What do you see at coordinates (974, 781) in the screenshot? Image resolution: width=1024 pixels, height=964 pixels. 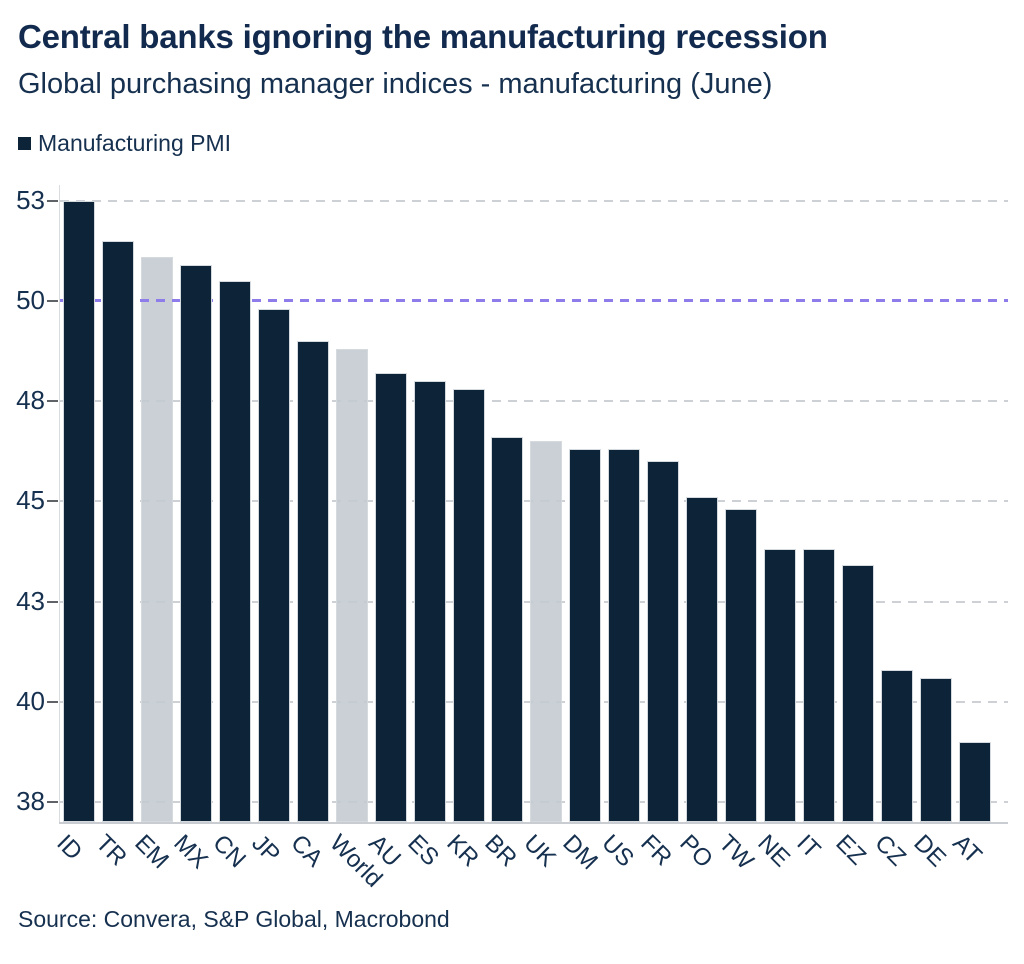 I see `bar-AT` at bounding box center [974, 781].